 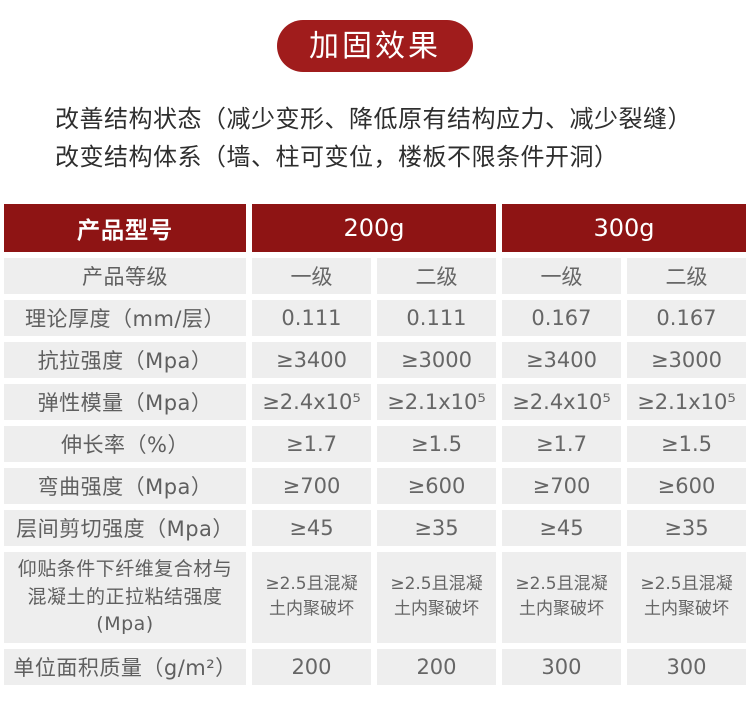 I want to click on title-banner: 加固效果, so click(x=375, y=46).